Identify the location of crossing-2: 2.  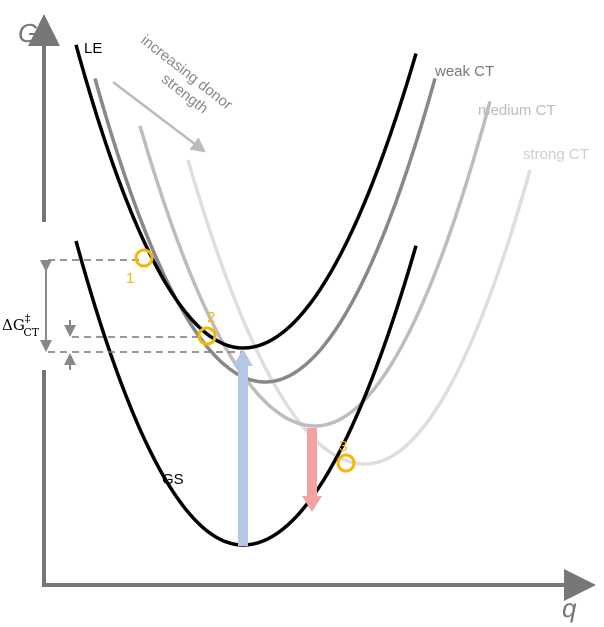
(207, 327).